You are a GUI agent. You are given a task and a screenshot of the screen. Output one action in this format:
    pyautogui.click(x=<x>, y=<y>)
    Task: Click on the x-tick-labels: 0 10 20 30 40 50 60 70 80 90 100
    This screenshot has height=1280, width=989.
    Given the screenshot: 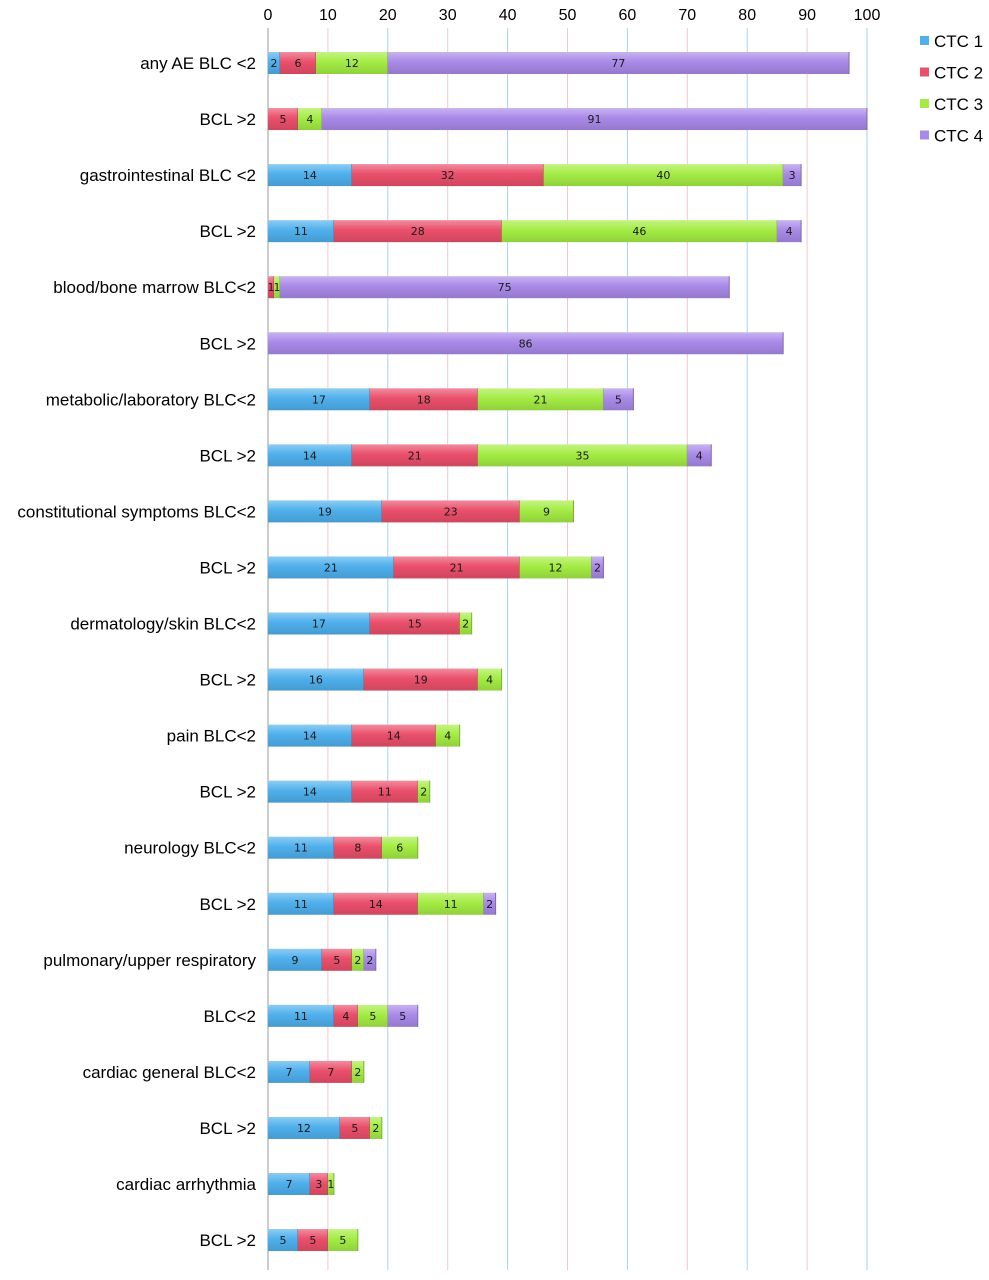 What is the action you would take?
    pyautogui.click(x=572, y=15)
    